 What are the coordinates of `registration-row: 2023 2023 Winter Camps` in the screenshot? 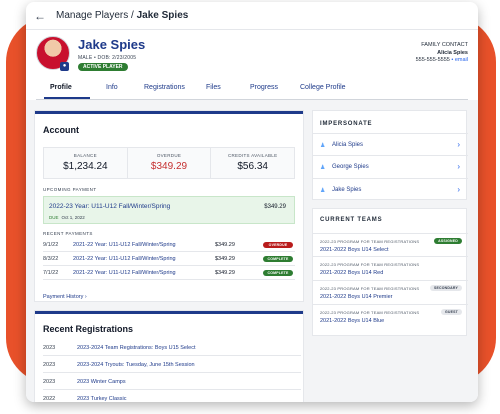 It's located at (172, 381).